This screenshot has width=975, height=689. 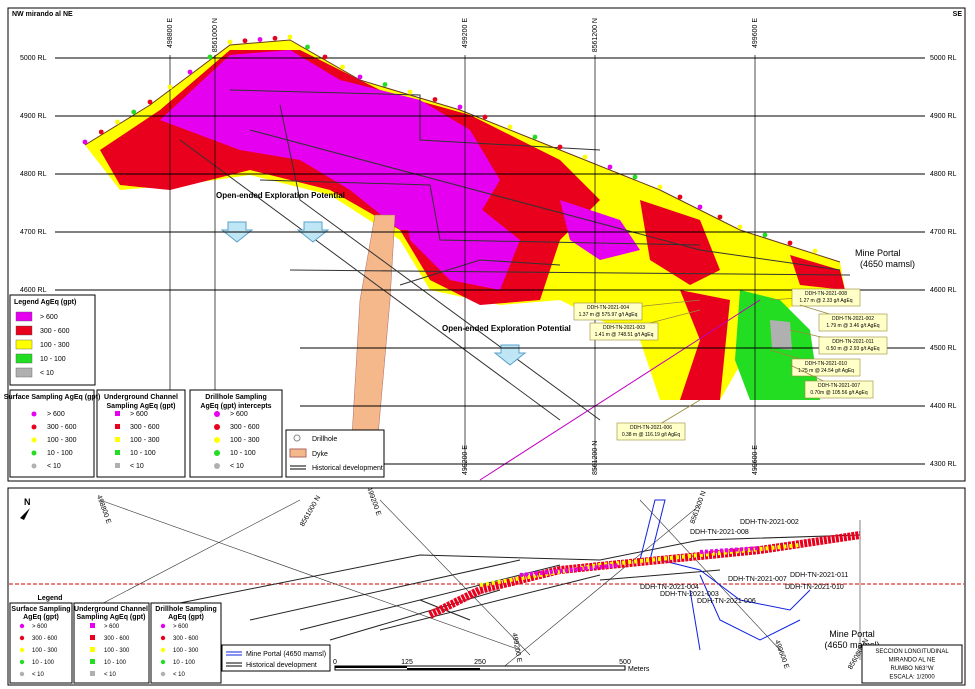 What do you see at coordinates (465, 33) in the screenshot?
I see `grid-label: 499200 E` at bounding box center [465, 33].